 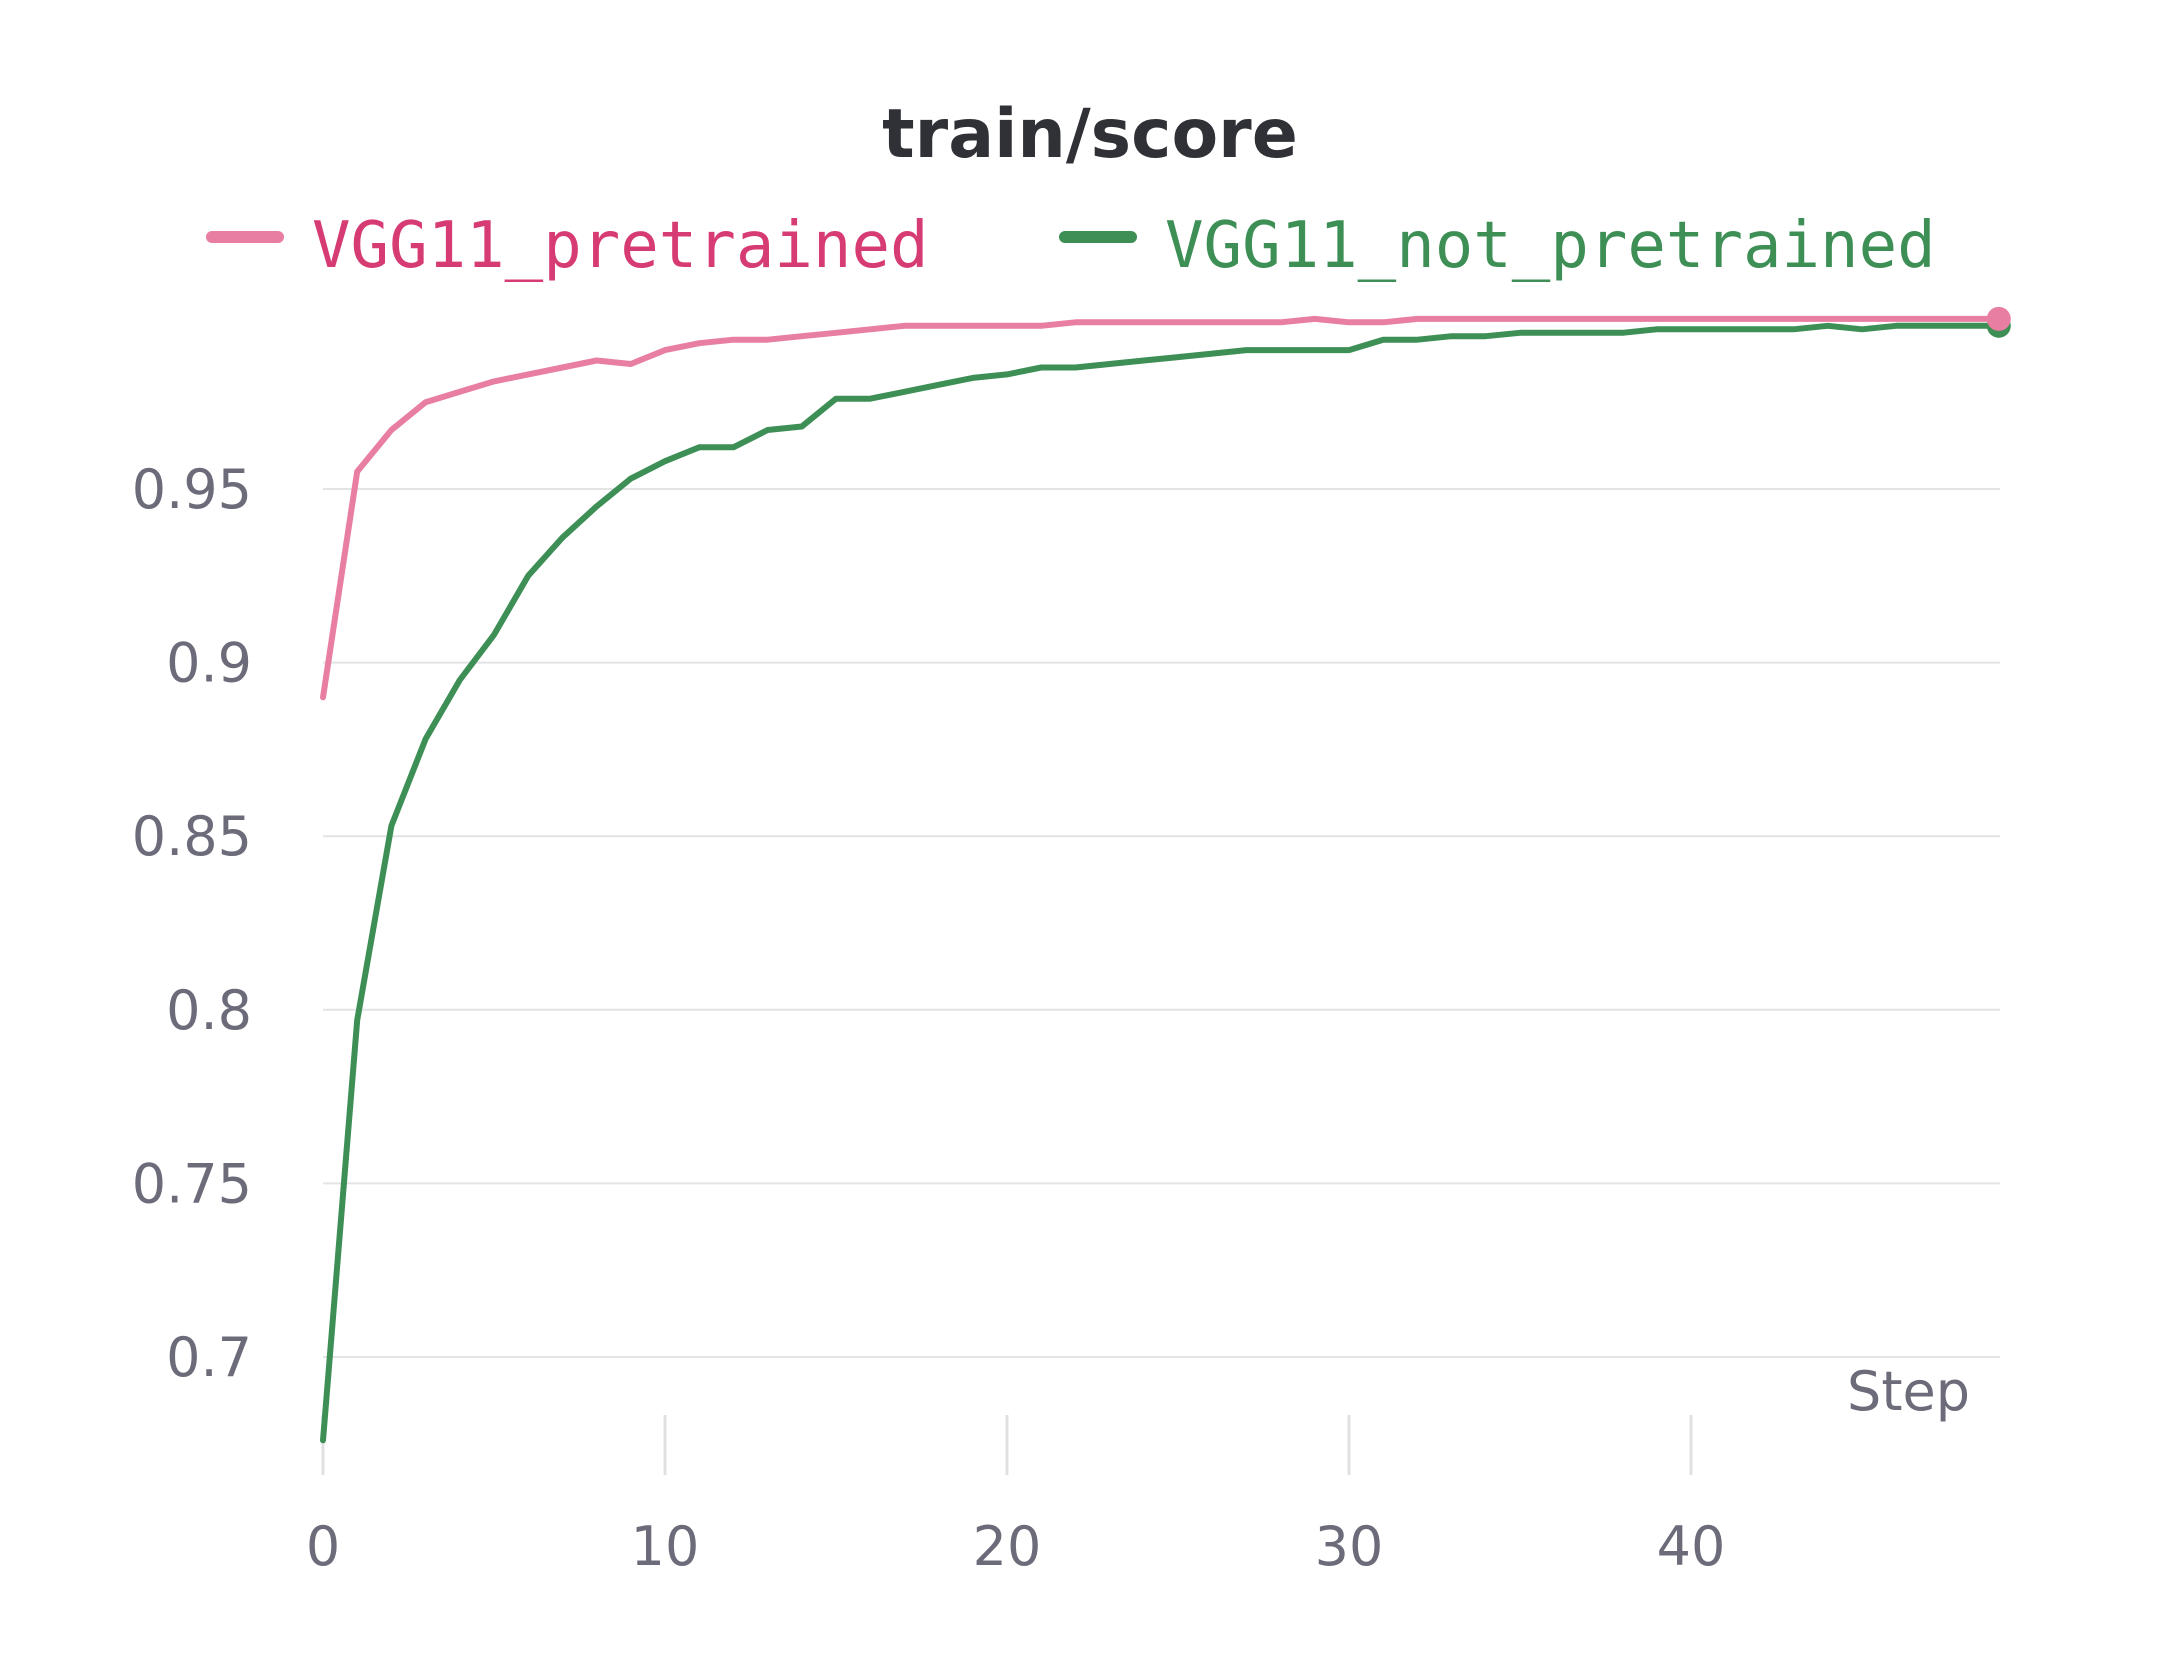 I want to click on x-tick-label: 10, so click(x=665, y=1546).